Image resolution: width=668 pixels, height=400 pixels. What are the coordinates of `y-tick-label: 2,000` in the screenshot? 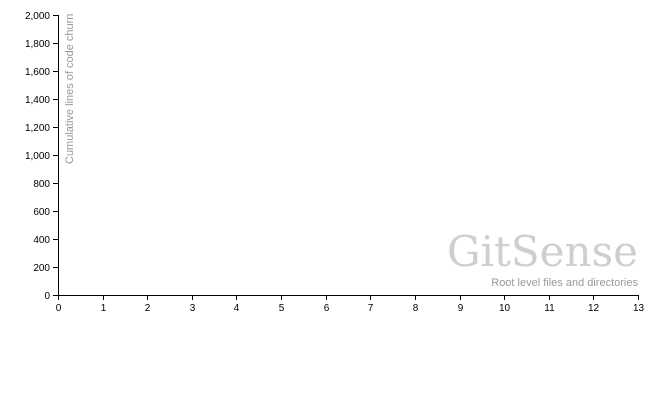 It's located at (37, 16).